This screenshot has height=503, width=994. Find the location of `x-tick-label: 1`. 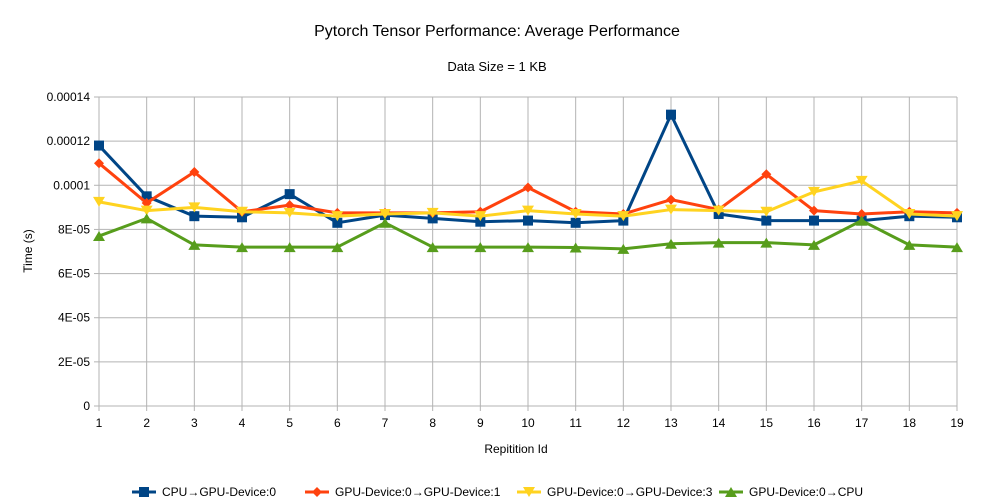

x-tick-label: 1 is located at coordinates (99, 423).